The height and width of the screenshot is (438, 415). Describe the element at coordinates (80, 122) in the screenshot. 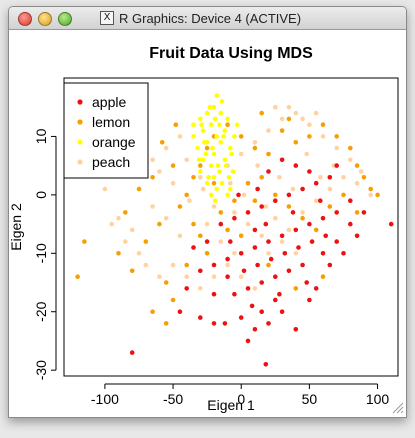

I see `legend-marker-lemon` at that location.